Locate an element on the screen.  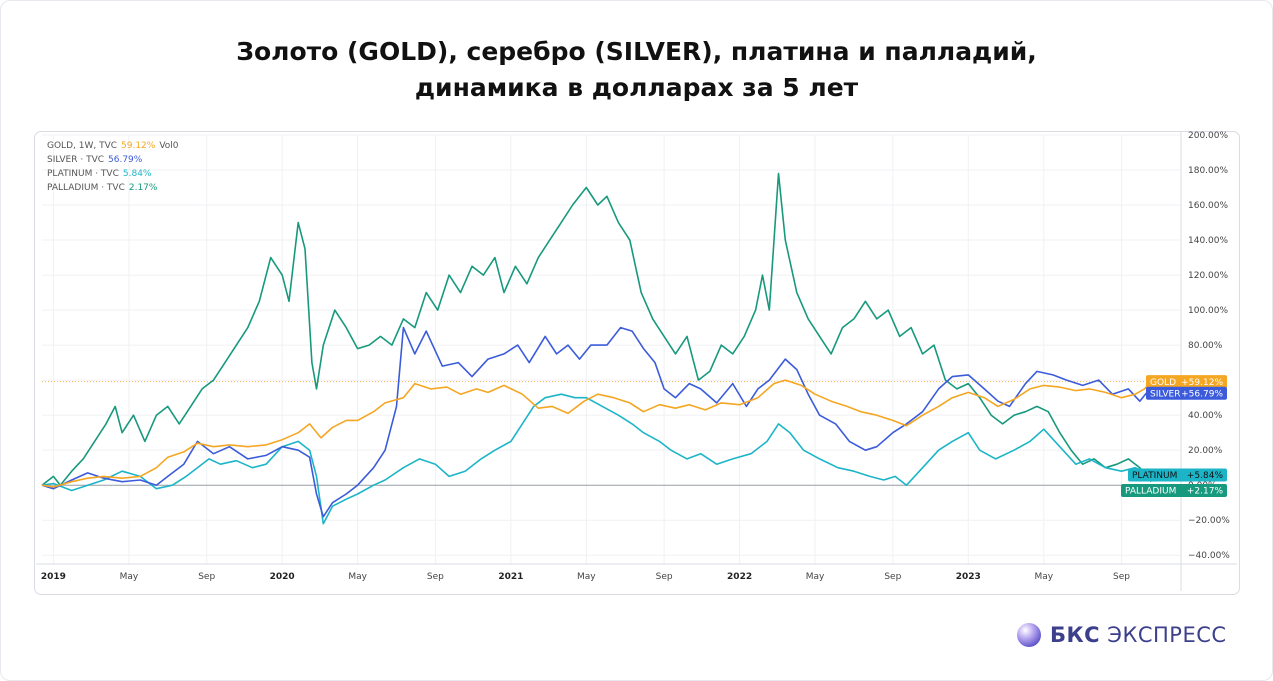
legend-gold: GOLD, 1W, TVC 59.12% Vol0 is located at coordinates (113, 146).